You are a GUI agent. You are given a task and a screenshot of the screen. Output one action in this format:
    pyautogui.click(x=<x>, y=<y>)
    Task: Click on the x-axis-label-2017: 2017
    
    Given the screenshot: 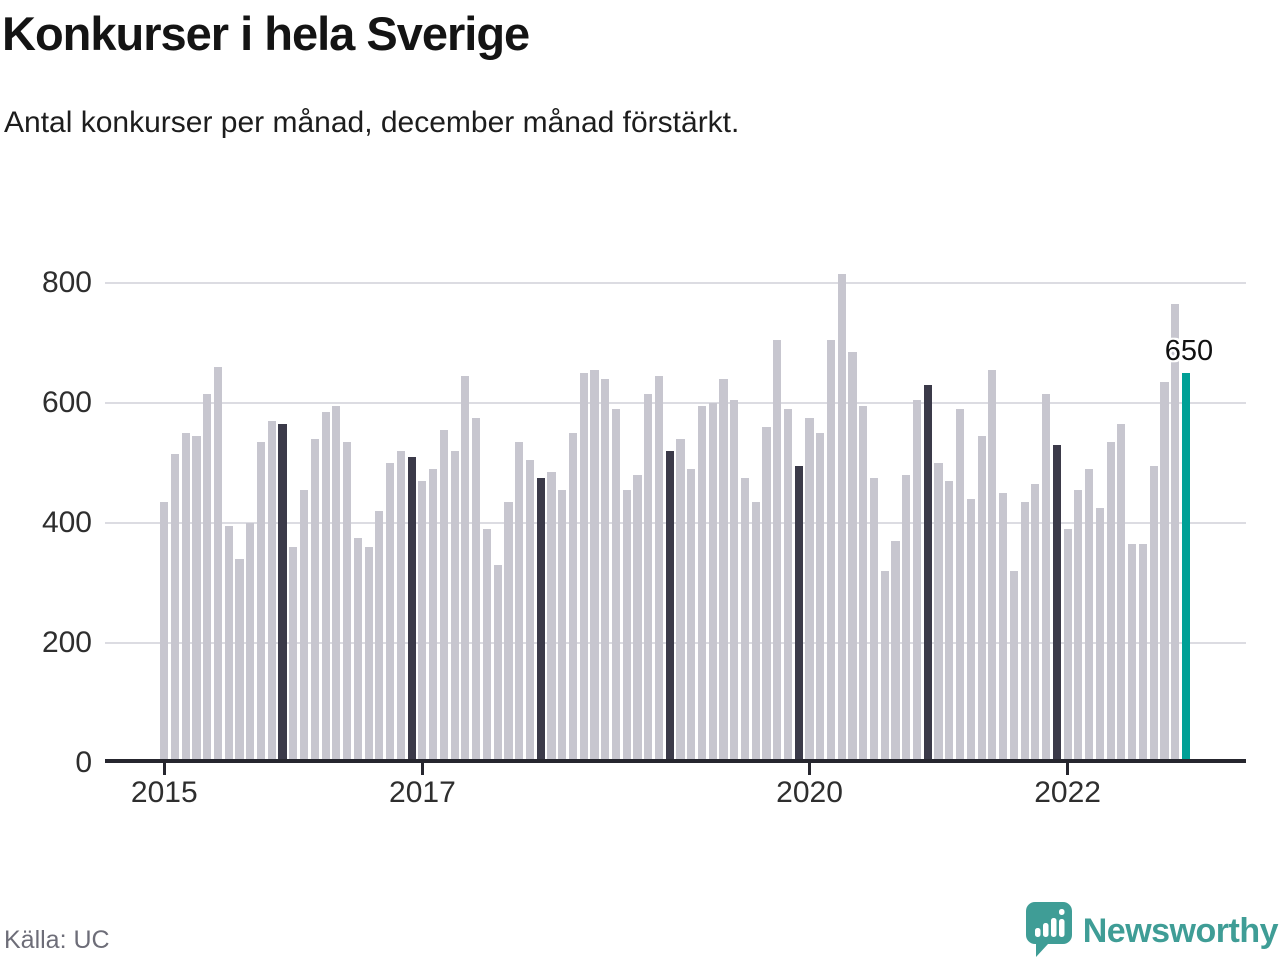 What is the action you would take?
    pyautogui.click(x=422, y=792)
    